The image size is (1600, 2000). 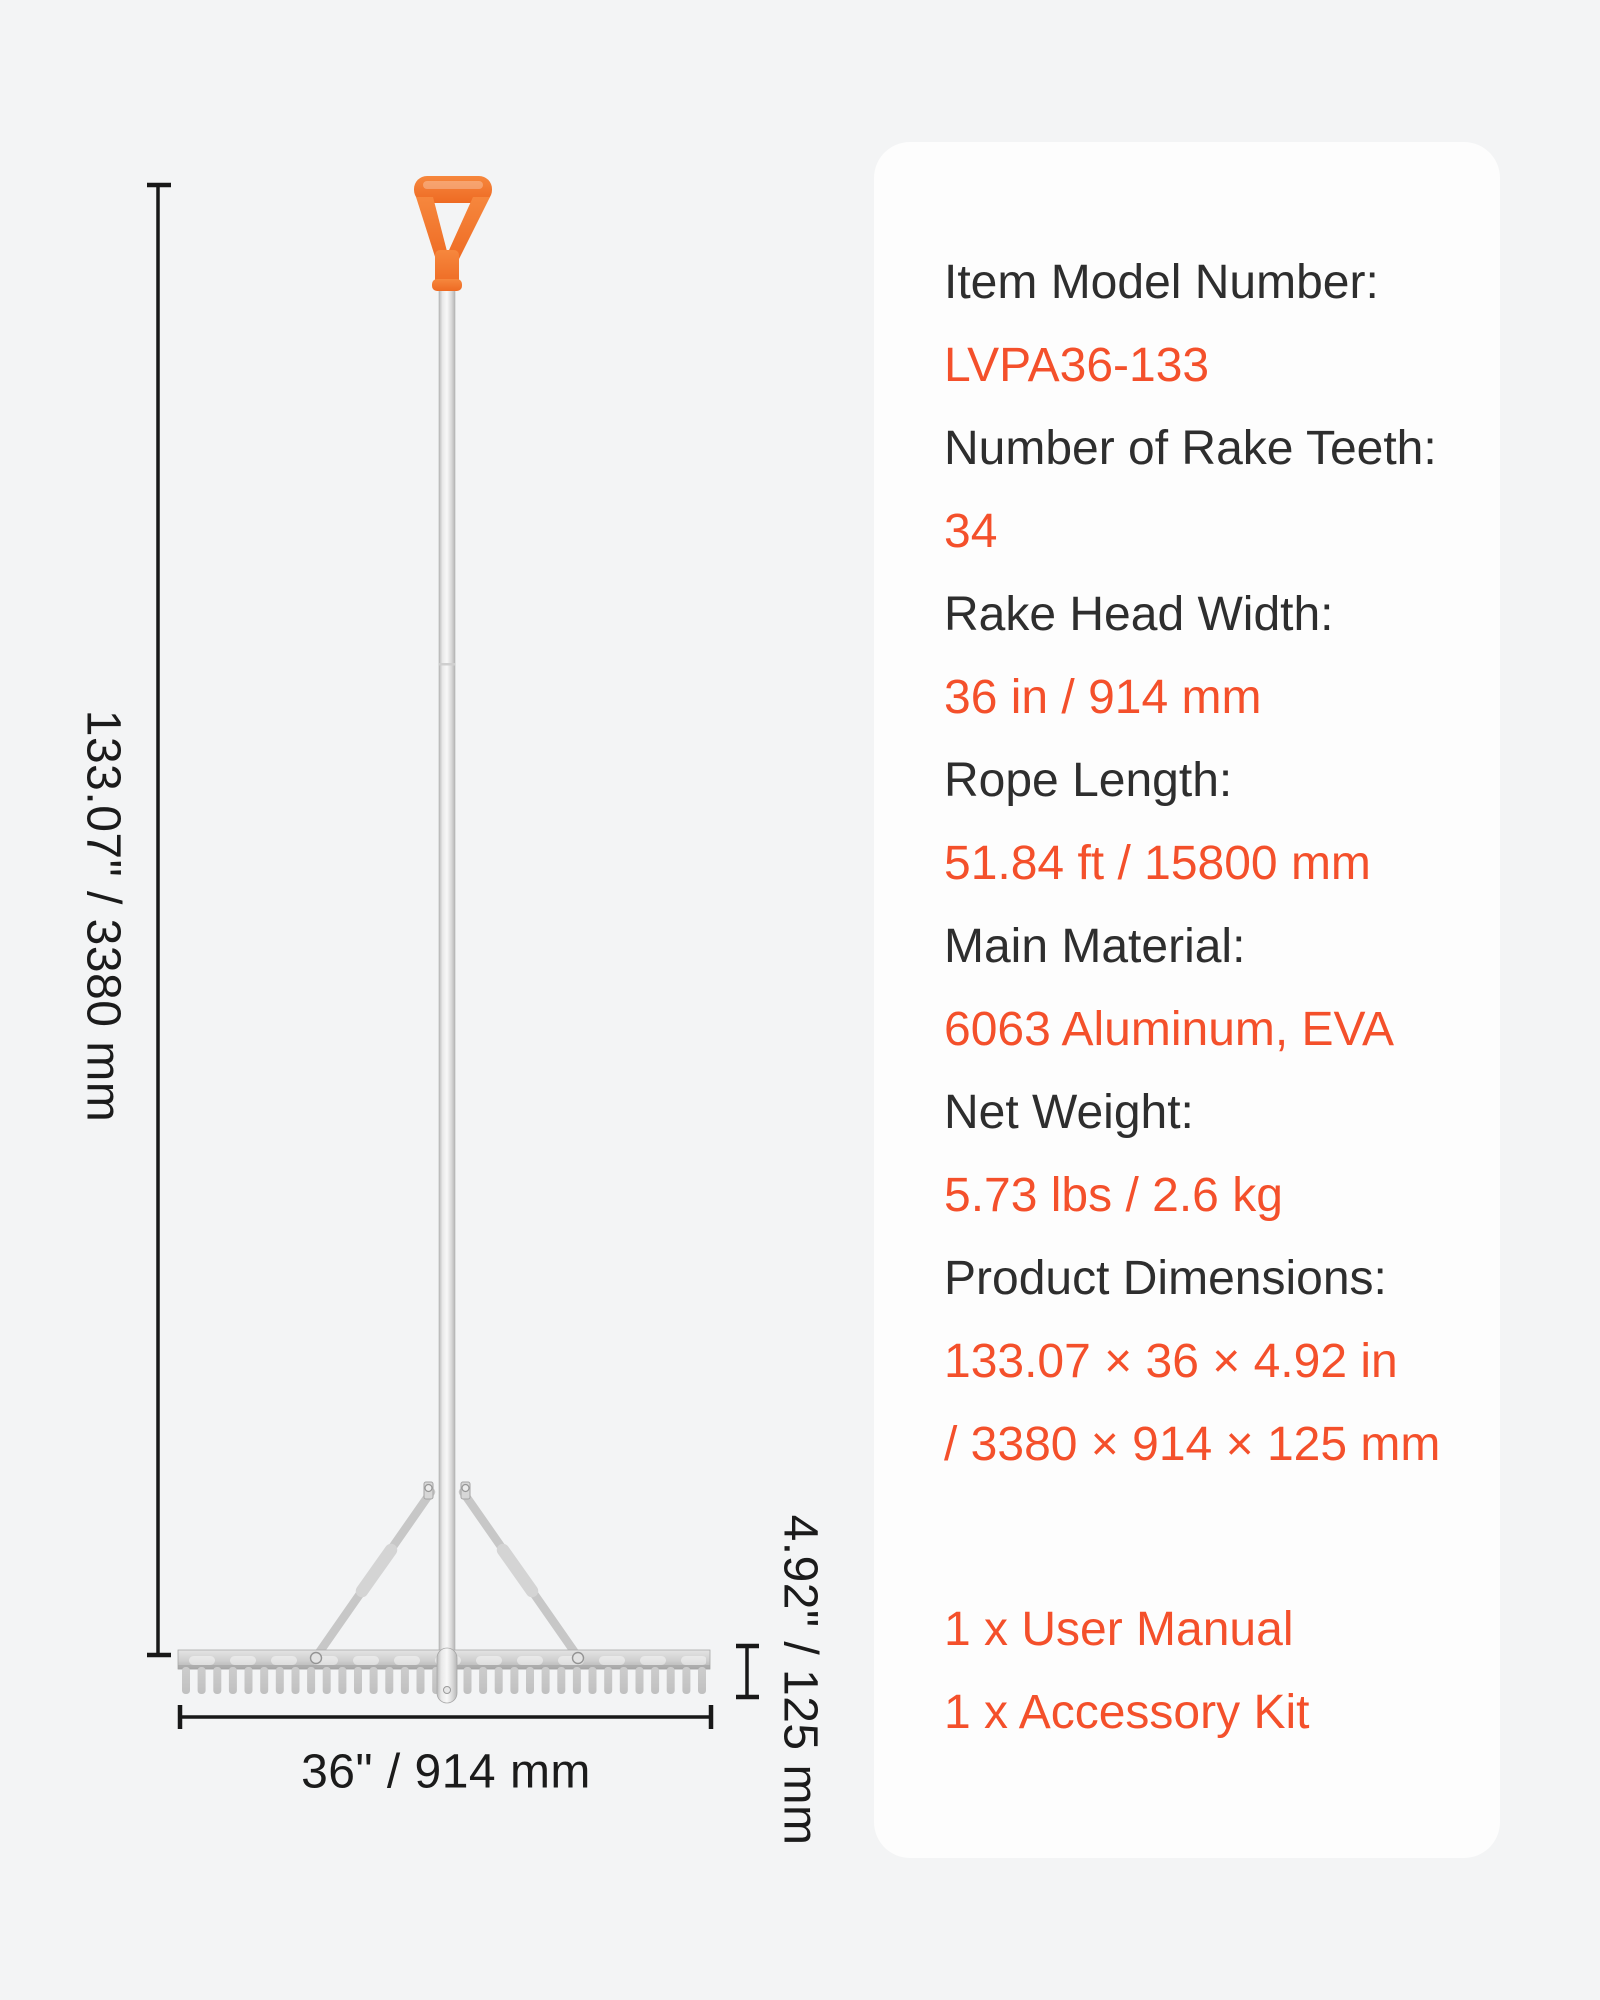 I want to click on handle-highlight, so click(x=453, y=185).